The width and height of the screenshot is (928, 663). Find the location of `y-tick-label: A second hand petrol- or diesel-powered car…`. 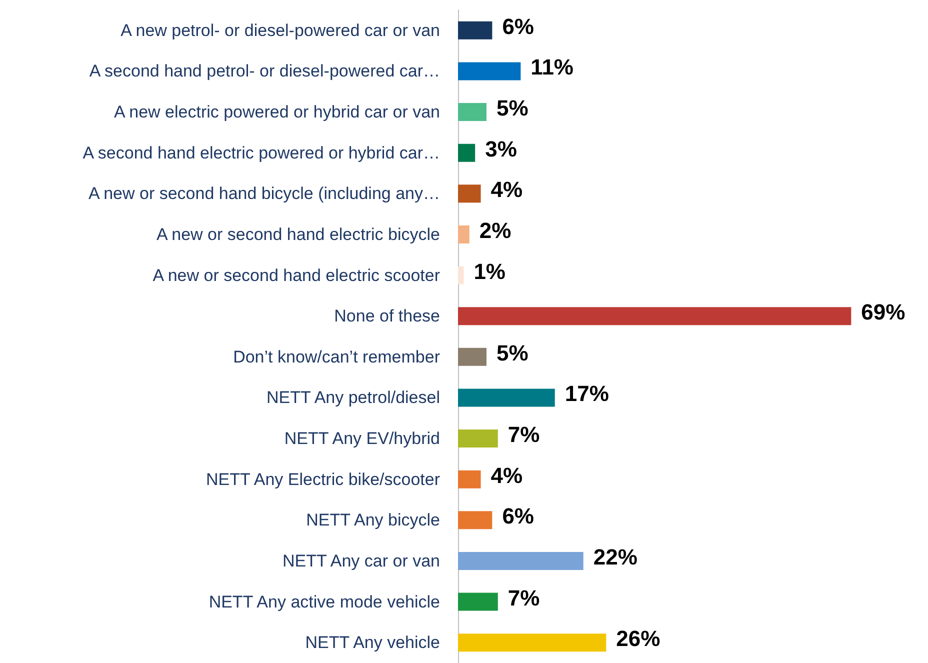

y-tick-label: A second hand petrol- or diesel-powered car… is located at coordinates (264, 71).